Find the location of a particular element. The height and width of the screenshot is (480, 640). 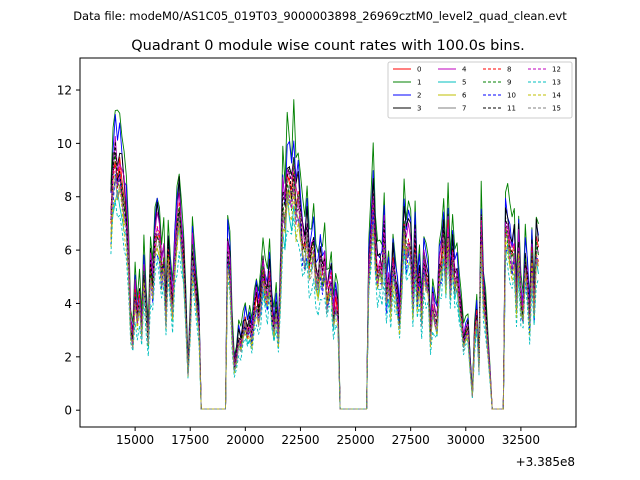

legend-label-5: 5 is located at coordinates (464, 83).